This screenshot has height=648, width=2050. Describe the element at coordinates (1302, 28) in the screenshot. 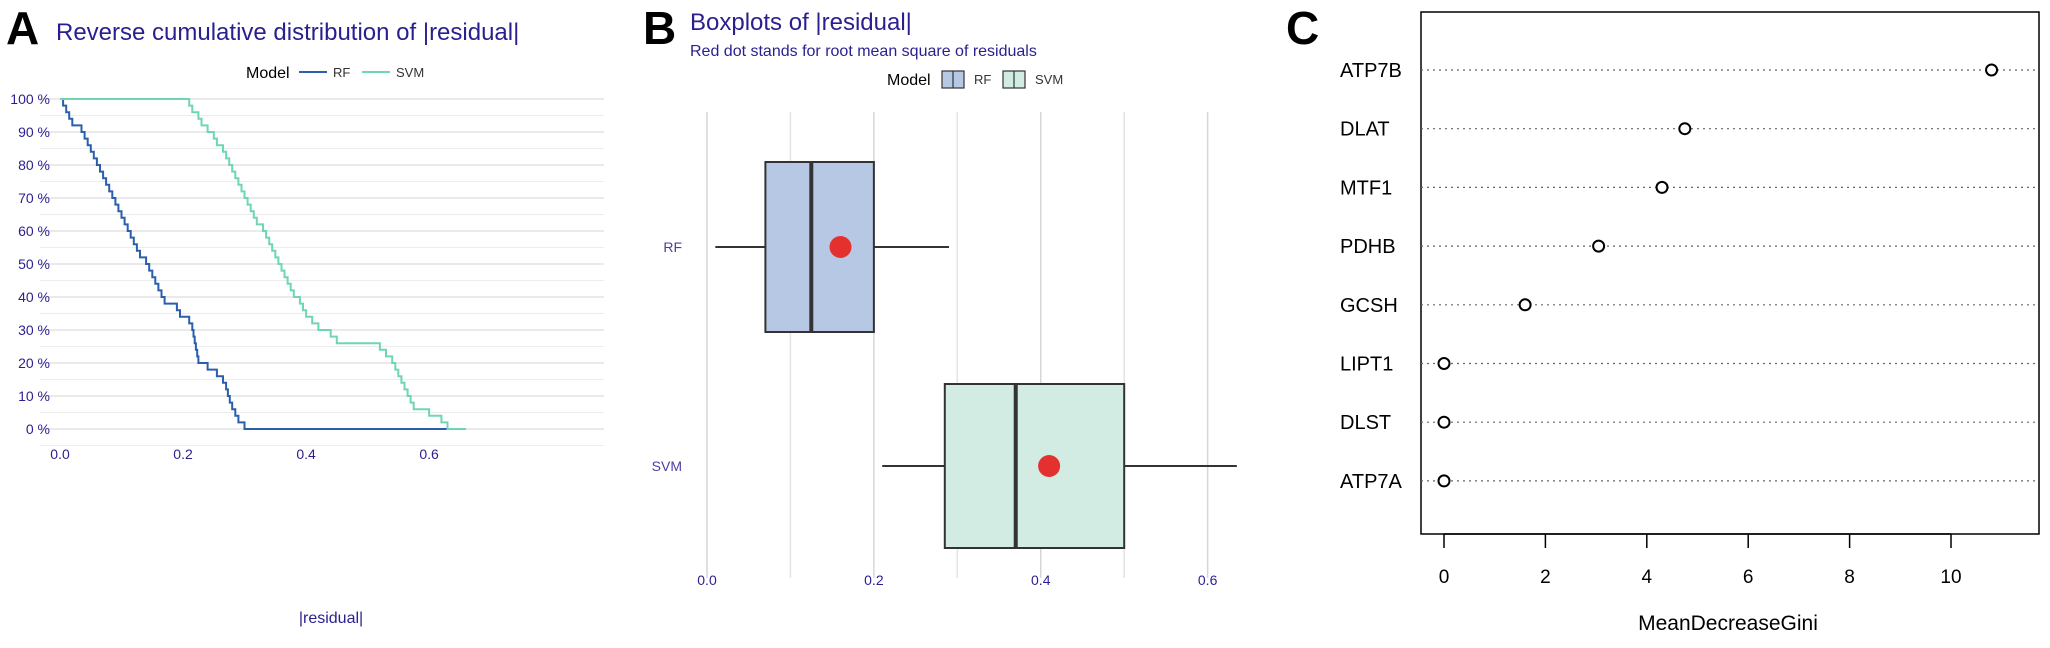

I see `panel-c-letter: C` at that location.